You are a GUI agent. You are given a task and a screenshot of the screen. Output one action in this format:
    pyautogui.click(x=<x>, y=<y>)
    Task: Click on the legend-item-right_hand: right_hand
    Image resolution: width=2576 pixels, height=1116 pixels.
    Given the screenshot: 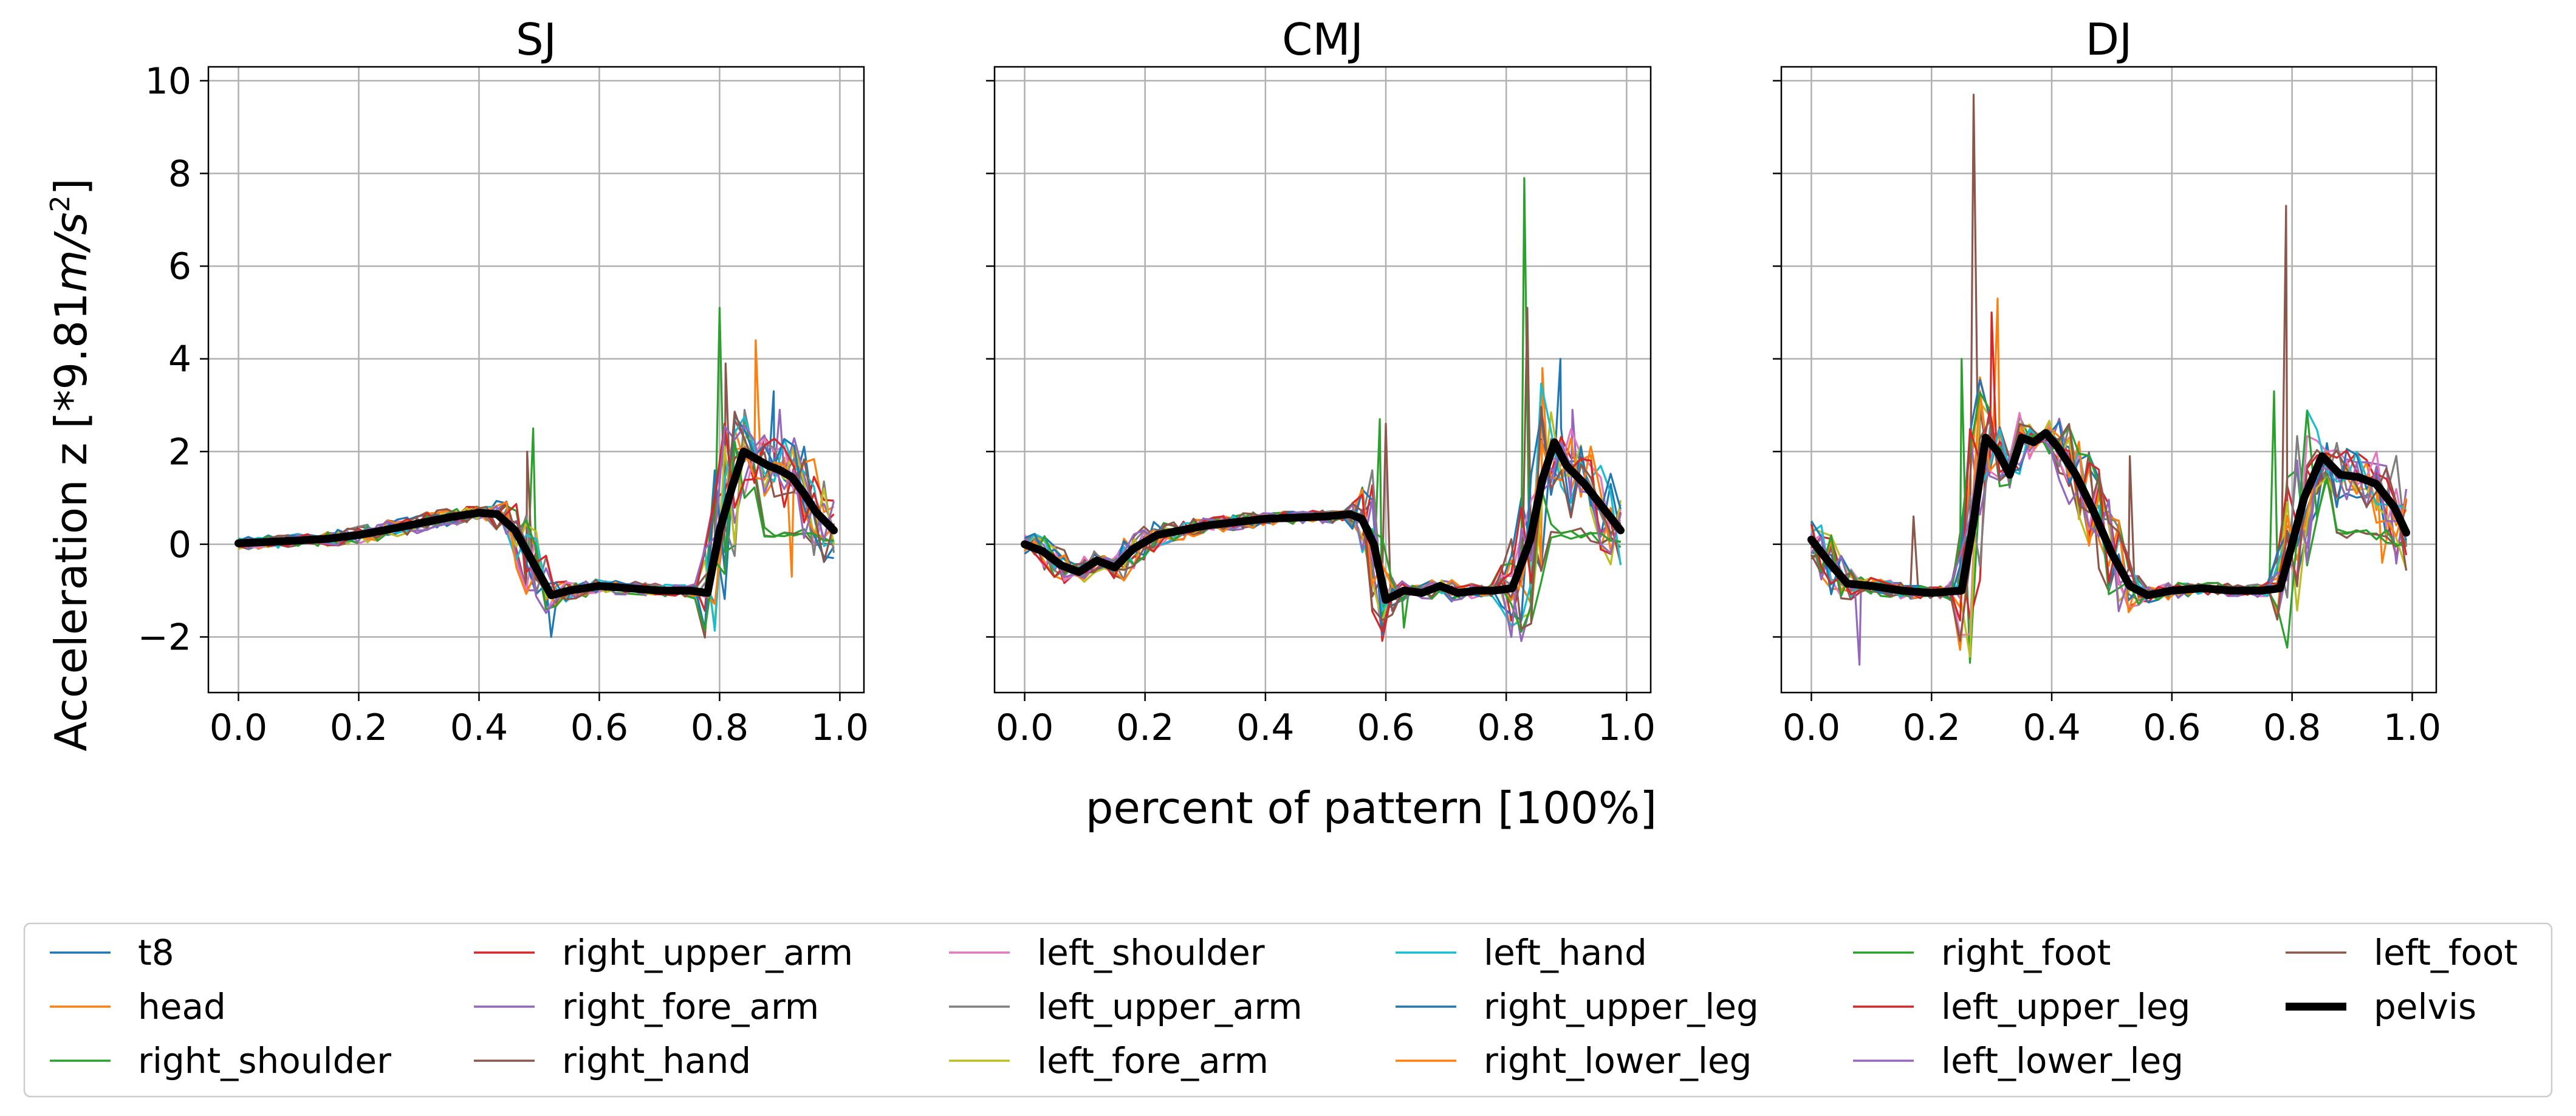 What is the action you would take?
    pyautogui.click(x=612, y=1060)
    